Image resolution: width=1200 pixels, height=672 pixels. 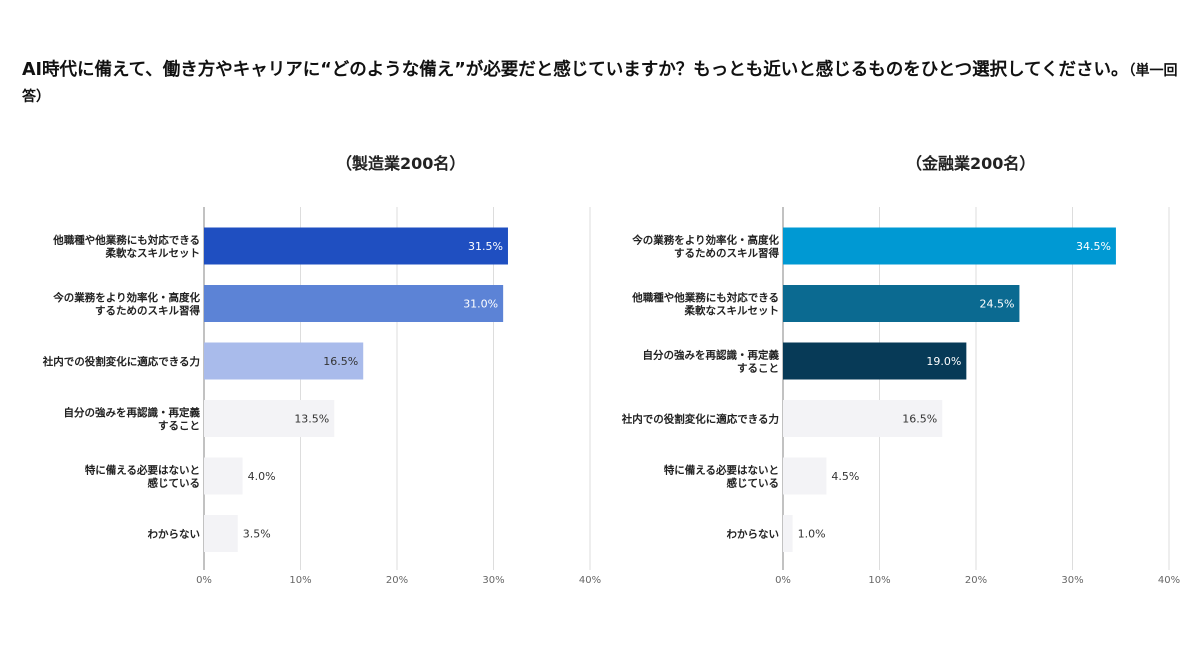 What do you see at coordinates (753, 535) in the screenshot?
I see `finance-category-label: わからない` at bounding box center [753, 535].